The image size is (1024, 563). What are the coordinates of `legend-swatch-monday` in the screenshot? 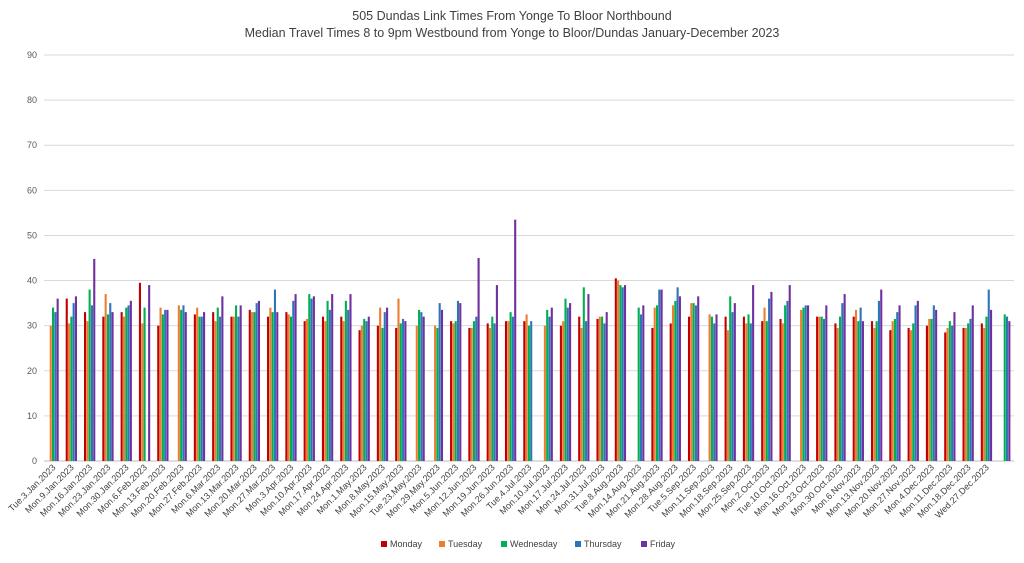 It's located at (384, 544).